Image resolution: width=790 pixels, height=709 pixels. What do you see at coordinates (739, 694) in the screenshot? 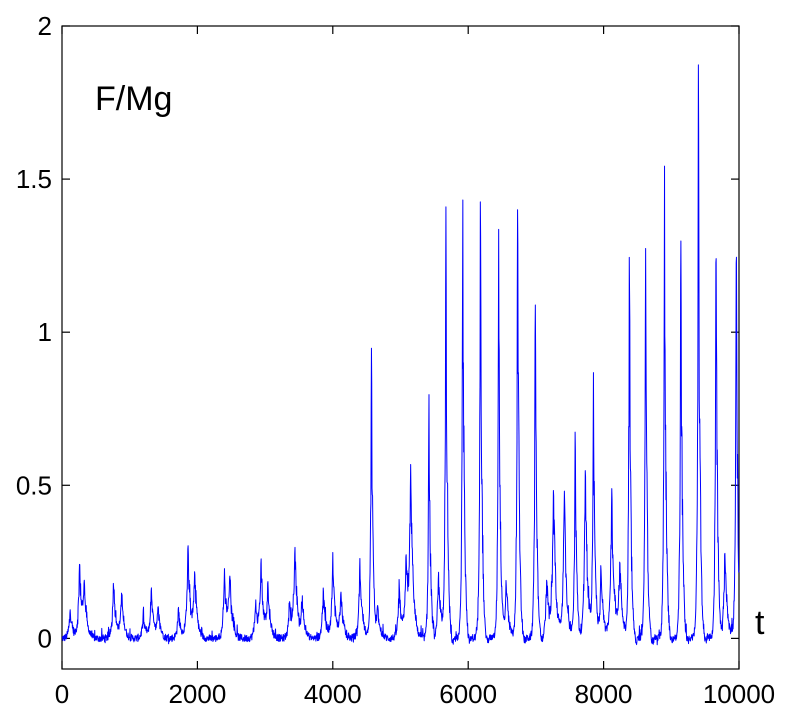
I see `x-tick-label: 10000` at bounding box center [739, 694].